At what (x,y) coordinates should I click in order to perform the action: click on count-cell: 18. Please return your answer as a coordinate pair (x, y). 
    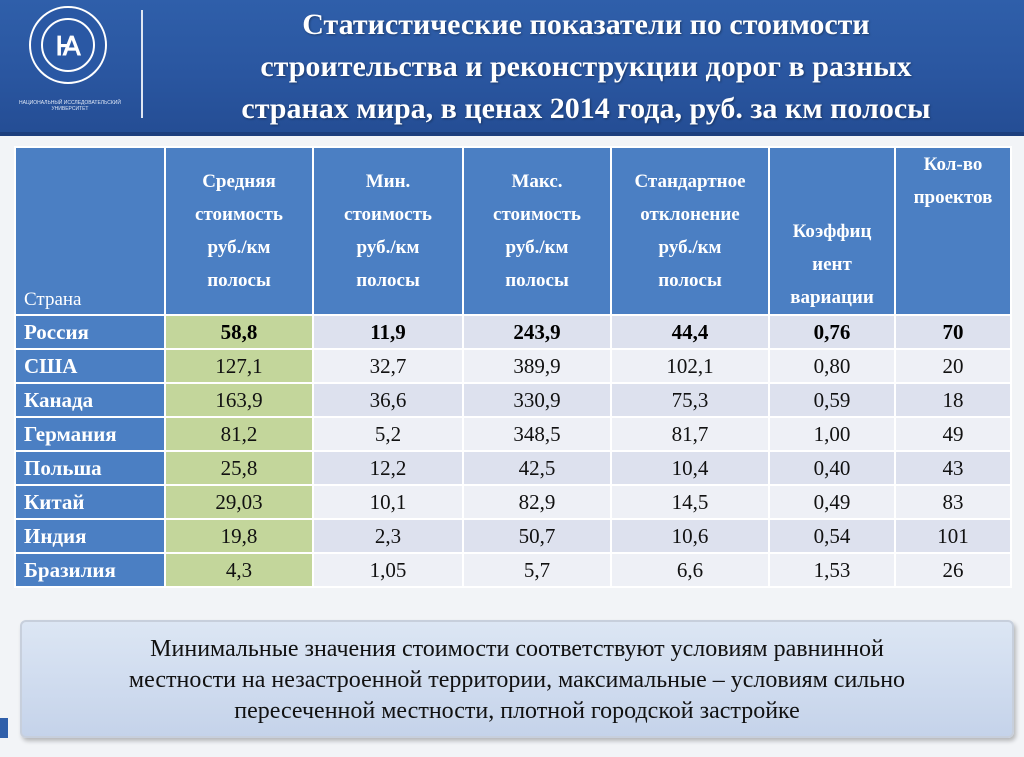
    Looking at the image, I should click on (953, 400).